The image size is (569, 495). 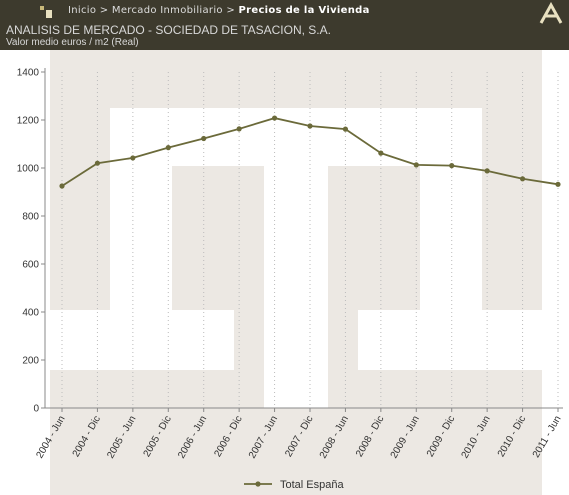 I want to click on crumb: Precios de la Vivienda, so click(x=304, y=10).